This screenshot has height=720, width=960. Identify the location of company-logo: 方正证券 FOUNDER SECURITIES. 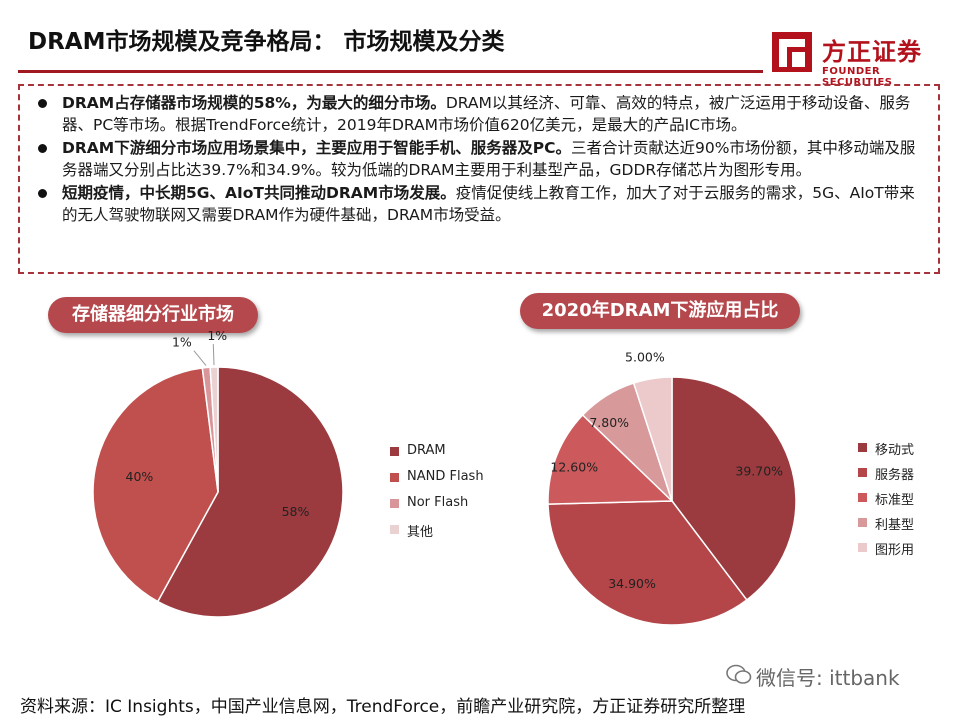
(855, 57).